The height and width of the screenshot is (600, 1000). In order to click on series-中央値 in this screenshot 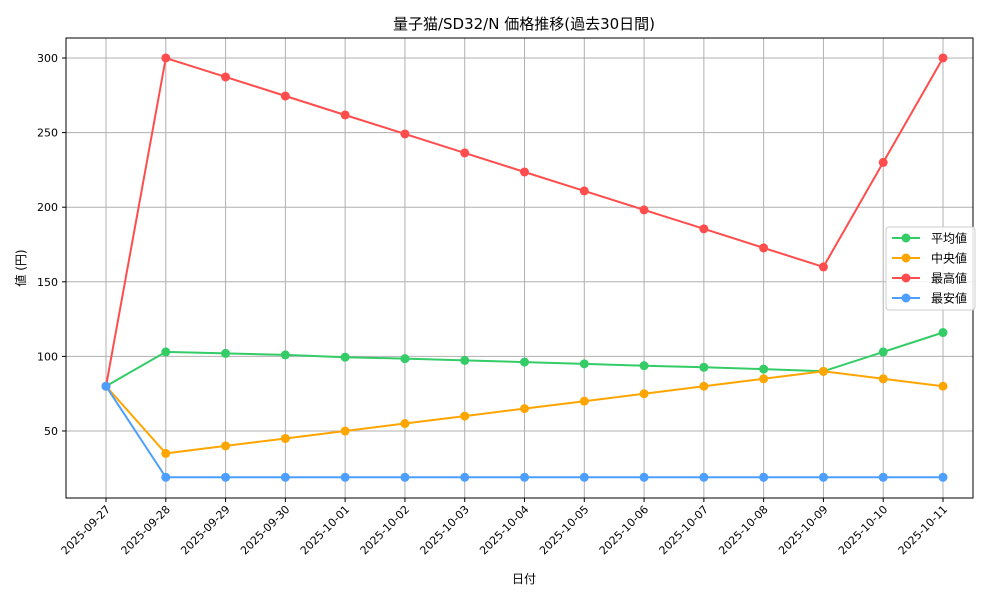, I will do `click(524, 412)`.